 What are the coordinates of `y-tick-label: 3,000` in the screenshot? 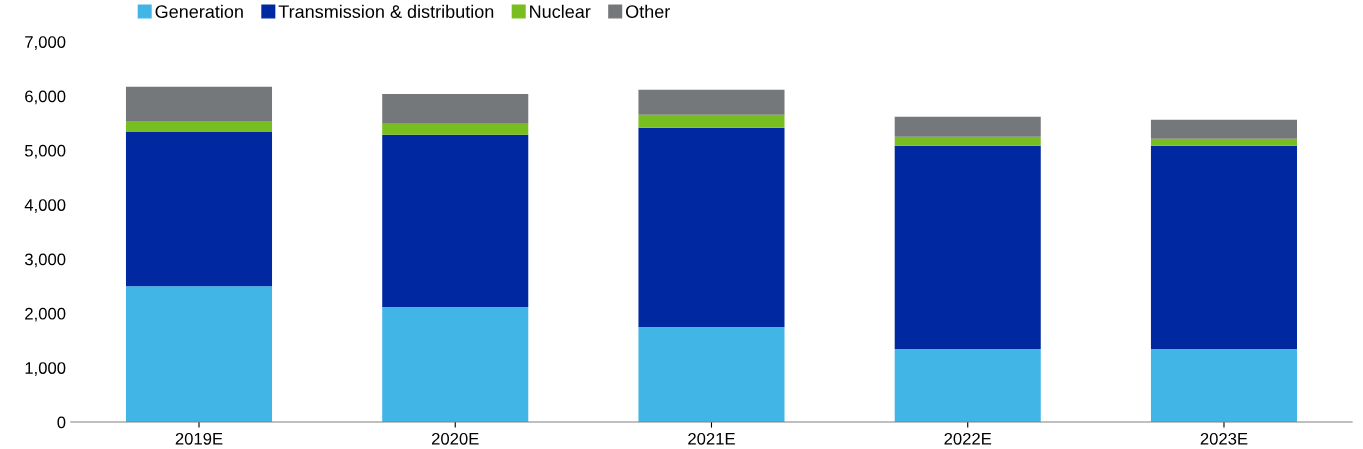 It's located at (45, 260).